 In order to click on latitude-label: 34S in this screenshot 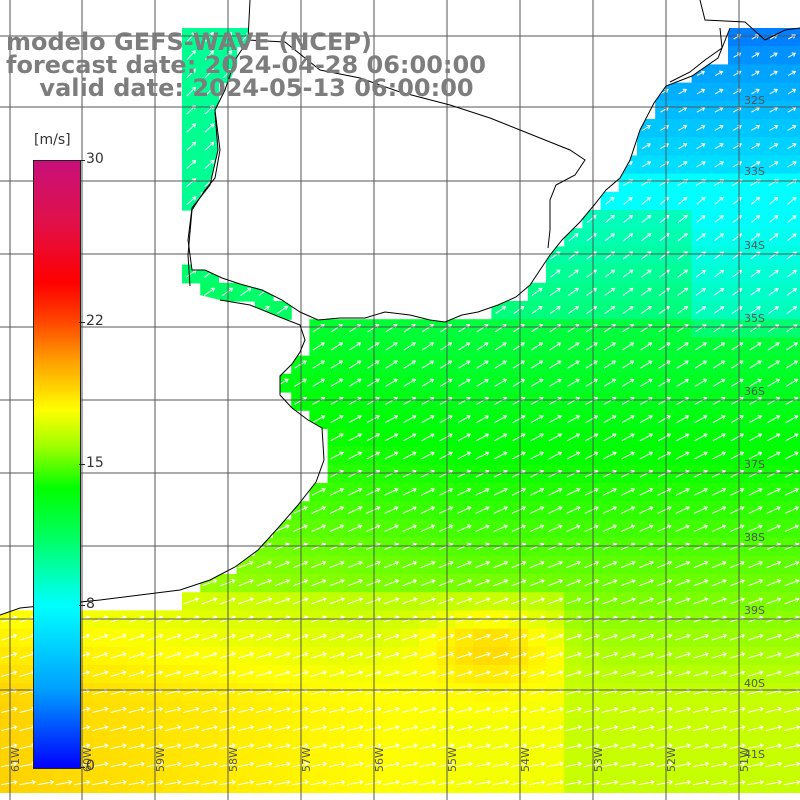, I will do `click(754, 245)`.